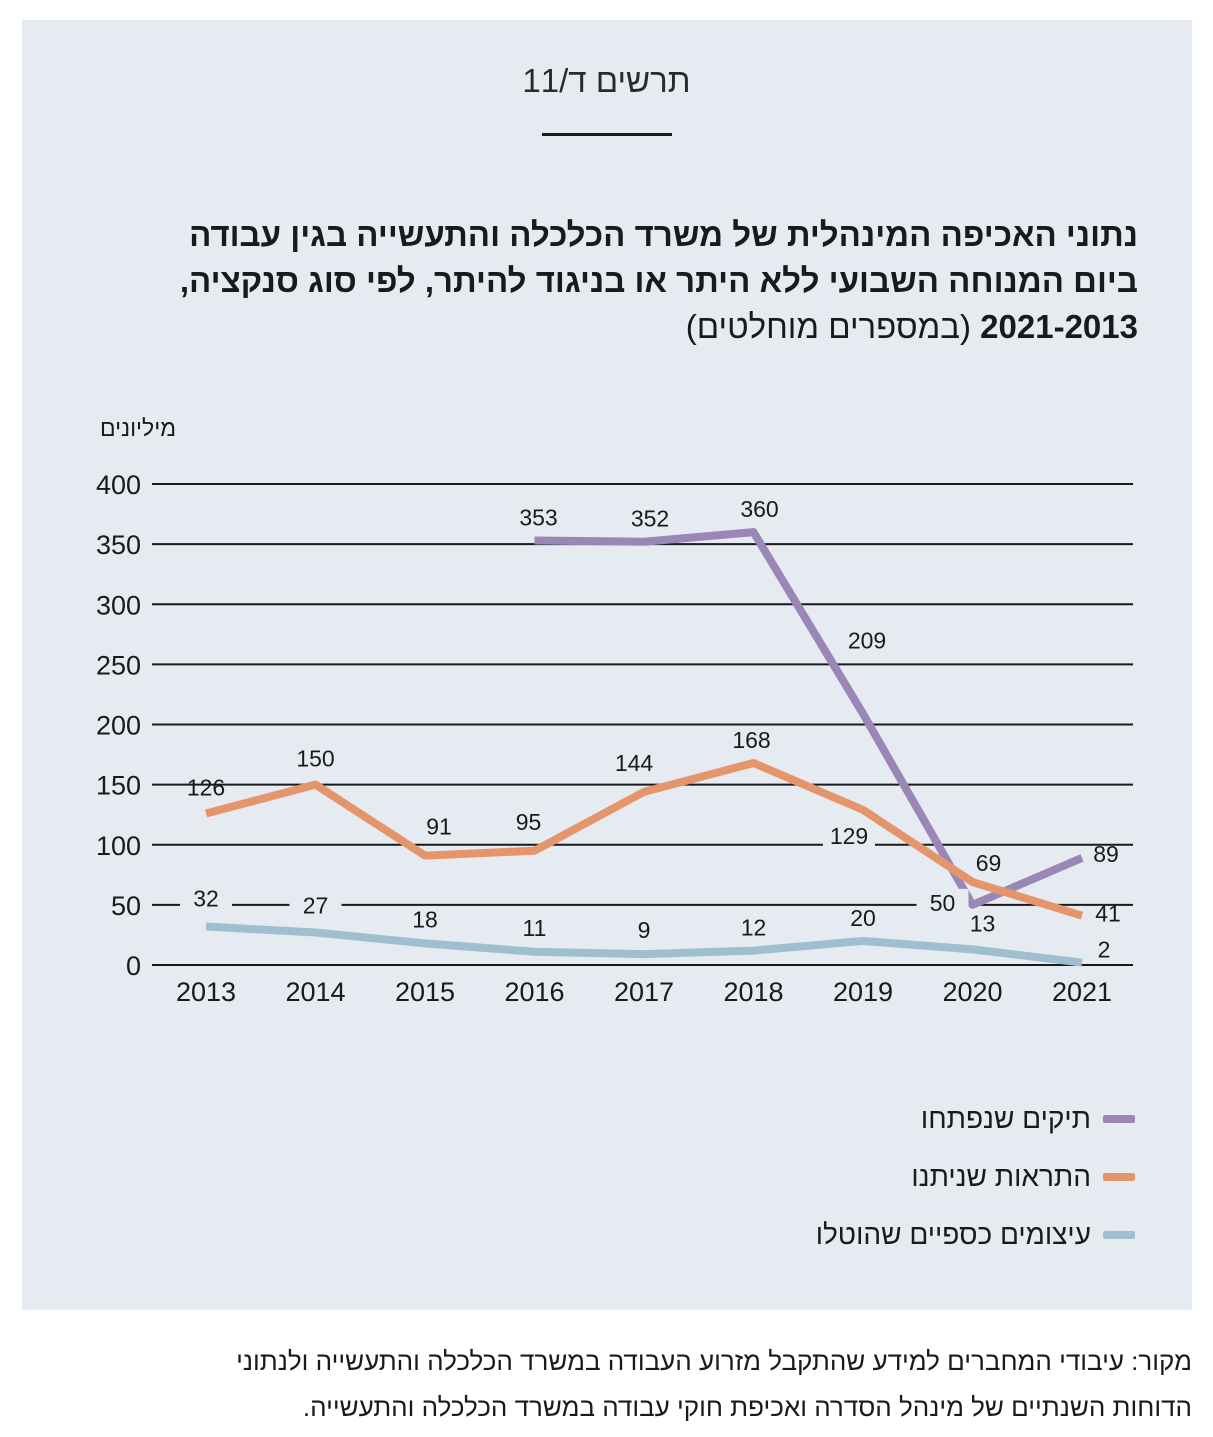 This screenshot has width=1213, height=1437. Describe the element at coordinates (1108, 914) in the screenshot. I see `data-label: 41` at that location.